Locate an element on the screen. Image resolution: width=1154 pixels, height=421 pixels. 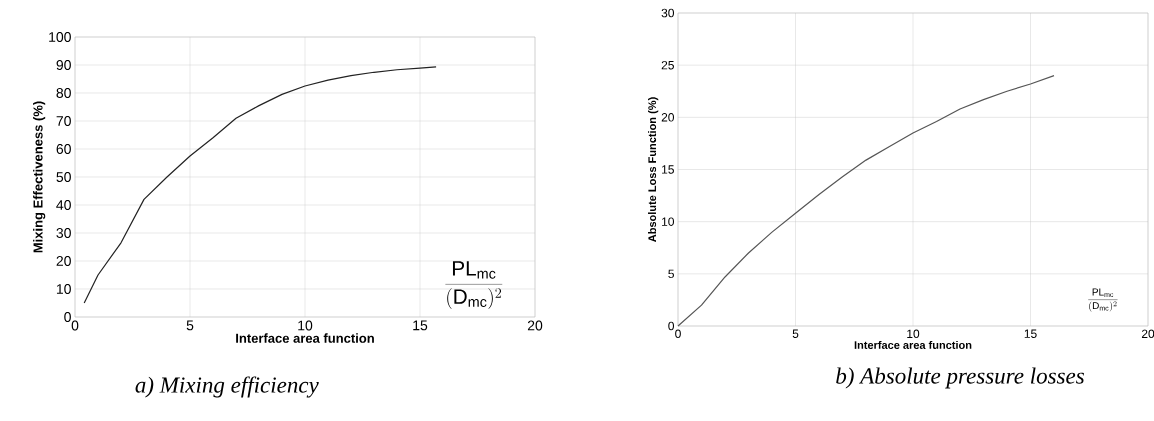
y-tick-label: 25 is located at coordinates (667, 65).